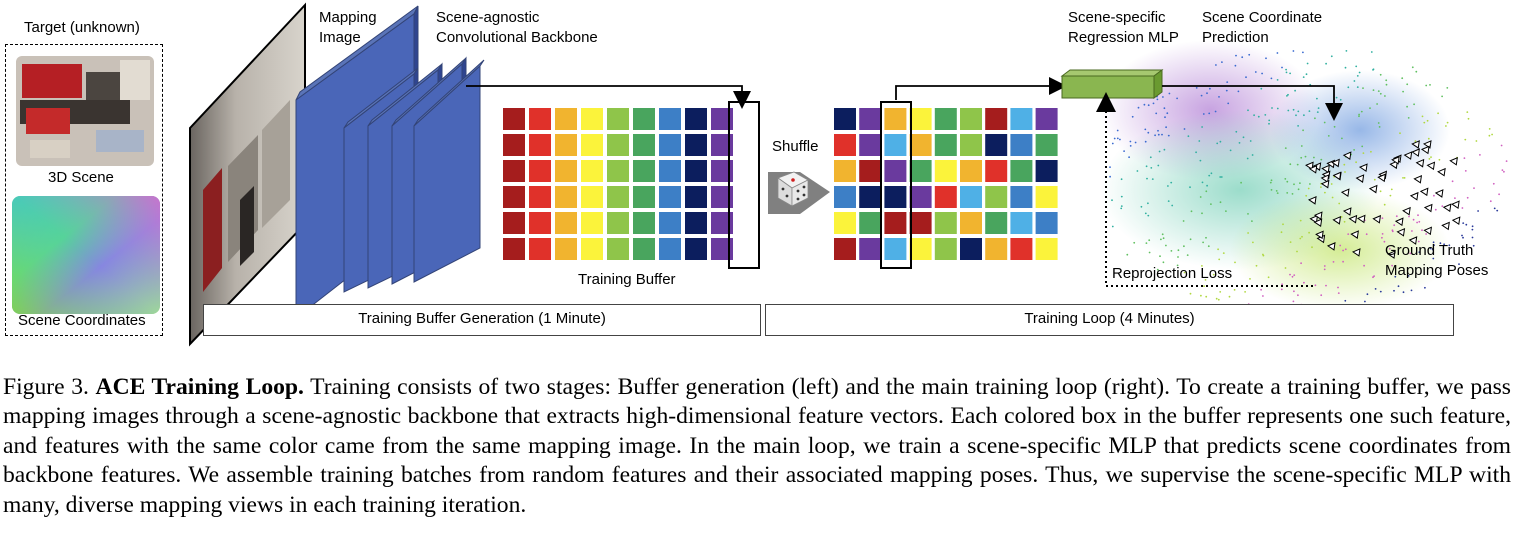 The width and height of the screenshot is (1516, 549). What do you see at coordinates (348, 17) in the screenshot?
I see `mapping-image-label-1: Mapping` at bounding box center [348, 17].